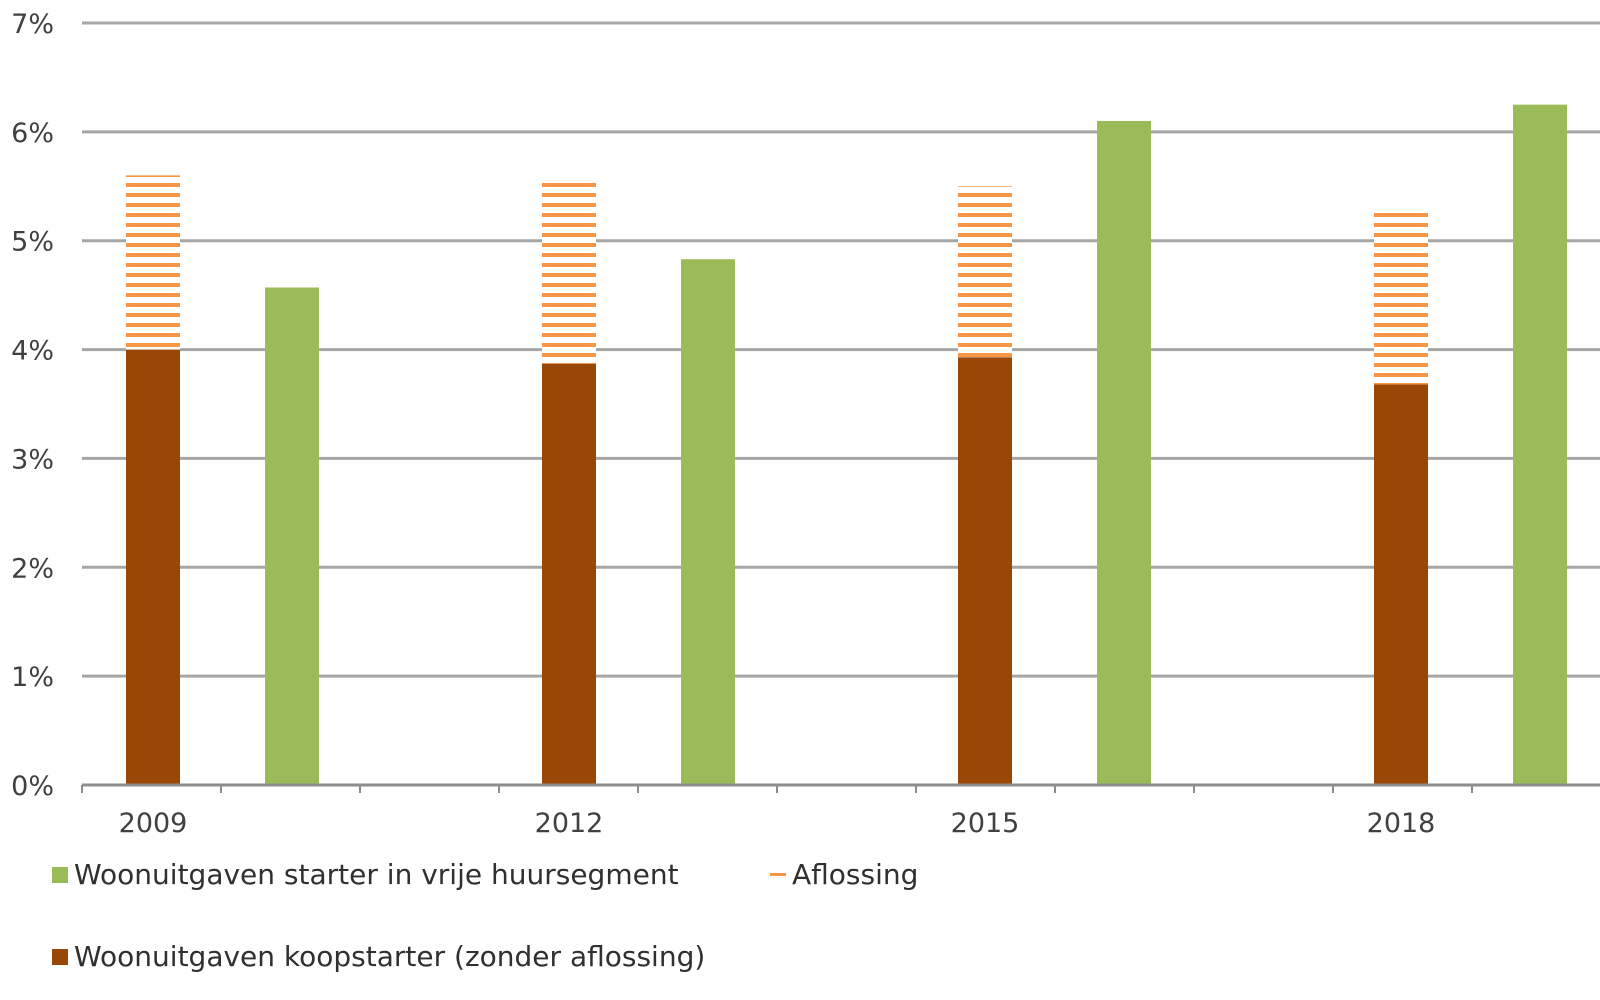  I want to click on y-tick-label: 0%, so click(32, 786).